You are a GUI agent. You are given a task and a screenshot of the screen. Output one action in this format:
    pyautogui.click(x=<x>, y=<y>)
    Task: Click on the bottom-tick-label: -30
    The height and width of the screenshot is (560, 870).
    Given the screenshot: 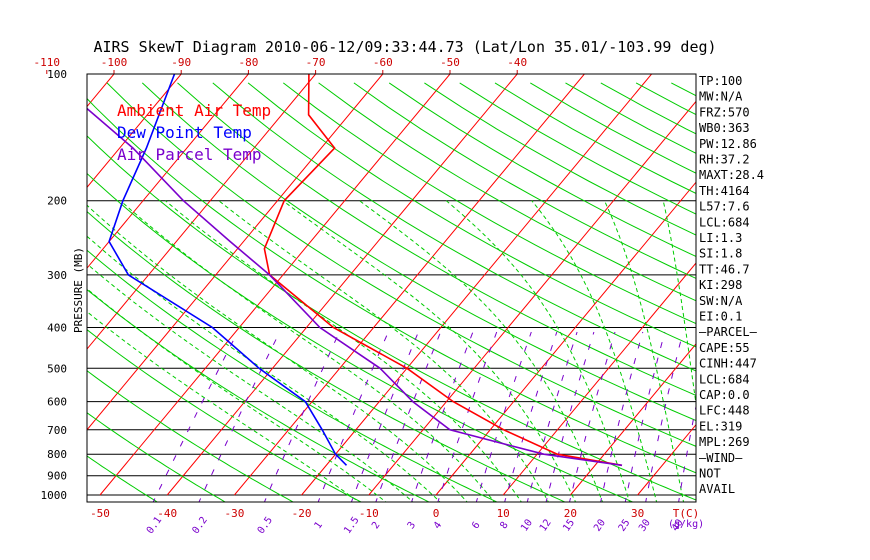 What is the action you would take?
    pyautogui.click(x=234, y=513)
    